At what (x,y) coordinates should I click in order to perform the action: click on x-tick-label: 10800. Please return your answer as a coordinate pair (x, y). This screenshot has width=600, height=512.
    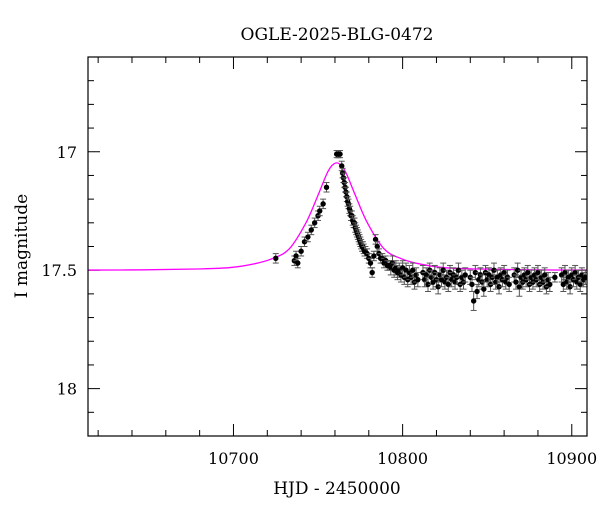
    Looking at the image, I should click on (402, 458).